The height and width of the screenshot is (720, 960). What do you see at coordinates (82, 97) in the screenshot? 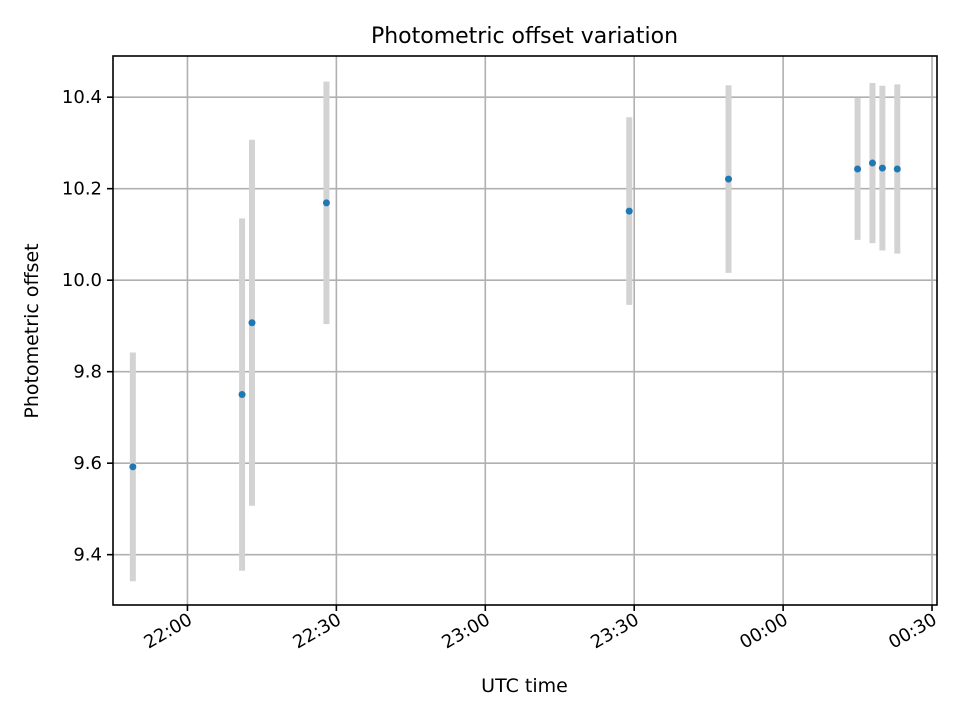
I see `y-tick-label: 10.4` at bounding box center [82, 97].